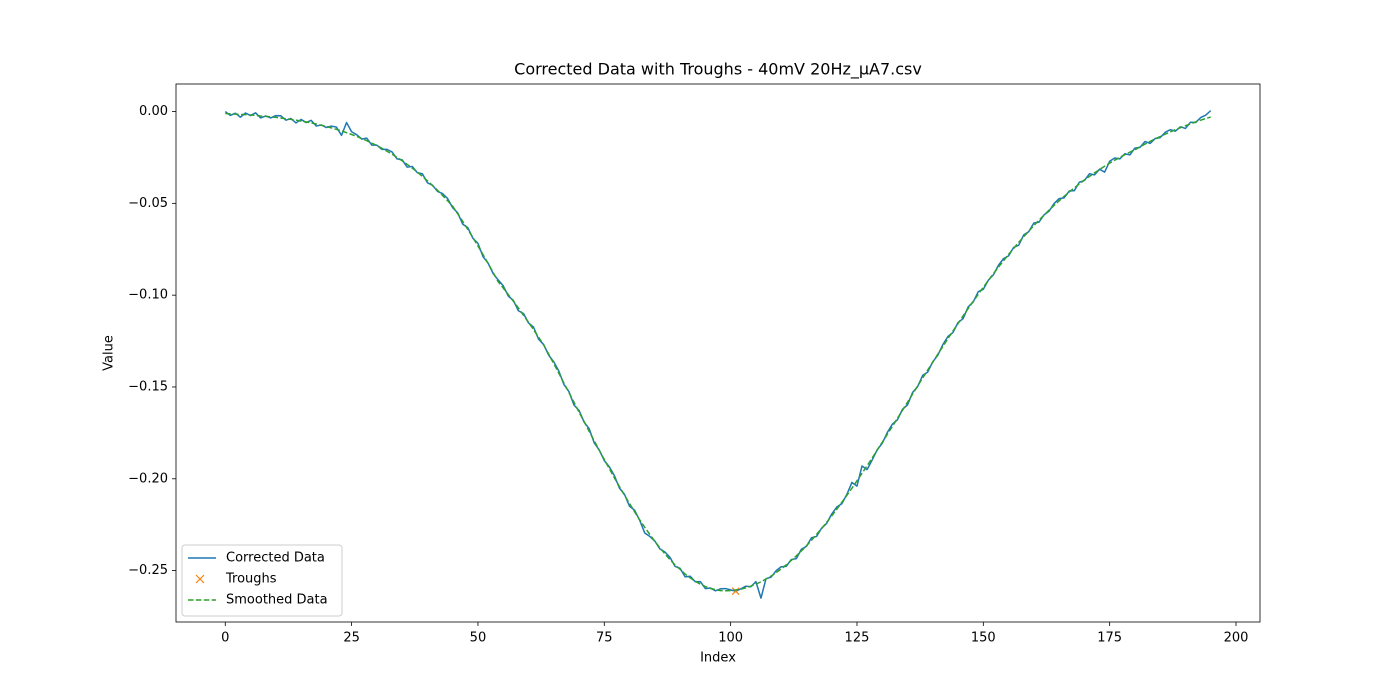  What do you see at coordinates (718, 658) in the screenshot?
I see `x-axis-label: Index` at bounding box center [718, 658].